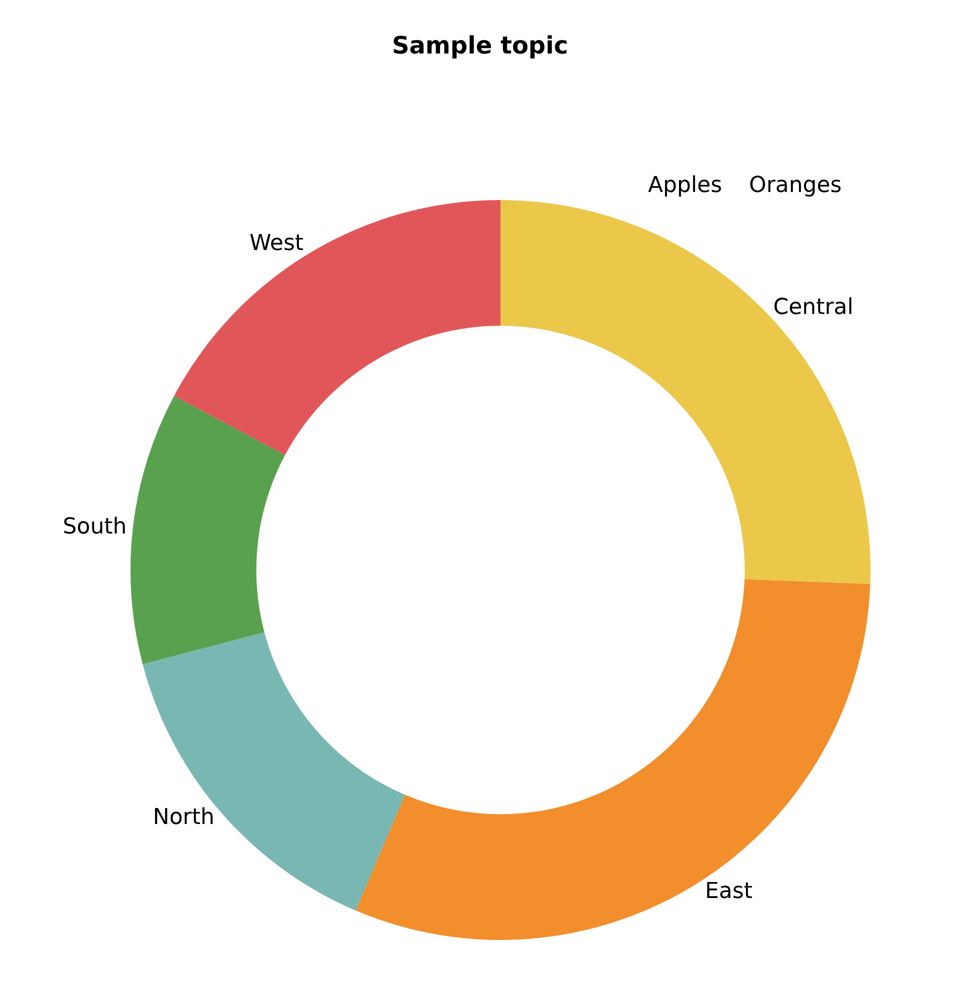 The image size is (960, 1000). Describe the element at coordinates (685, 185) in the screenshot. I see `text: Apples` at that location.